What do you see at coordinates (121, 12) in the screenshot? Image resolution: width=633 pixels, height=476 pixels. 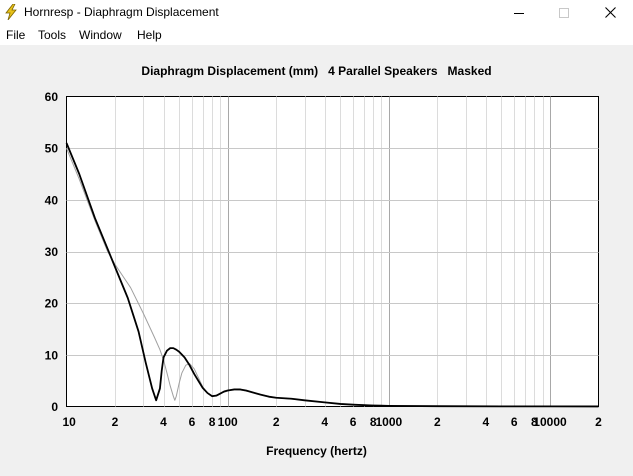 I see `window-title: Hornresp - Diaphragm Displacement` at bounding box center [121, 12].